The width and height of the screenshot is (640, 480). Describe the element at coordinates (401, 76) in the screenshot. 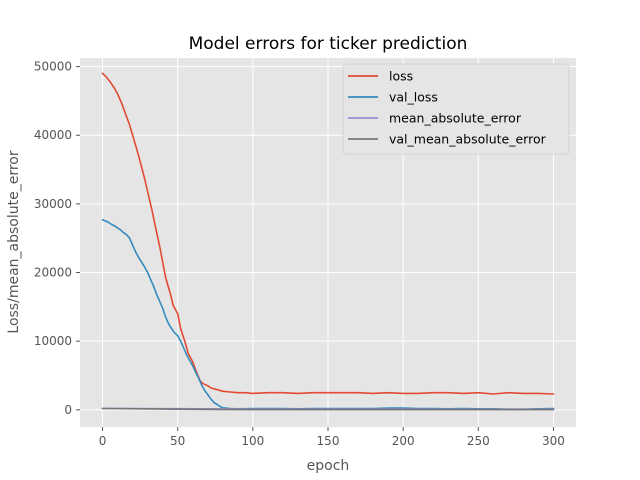

I see `legend-label: loss` at that location.